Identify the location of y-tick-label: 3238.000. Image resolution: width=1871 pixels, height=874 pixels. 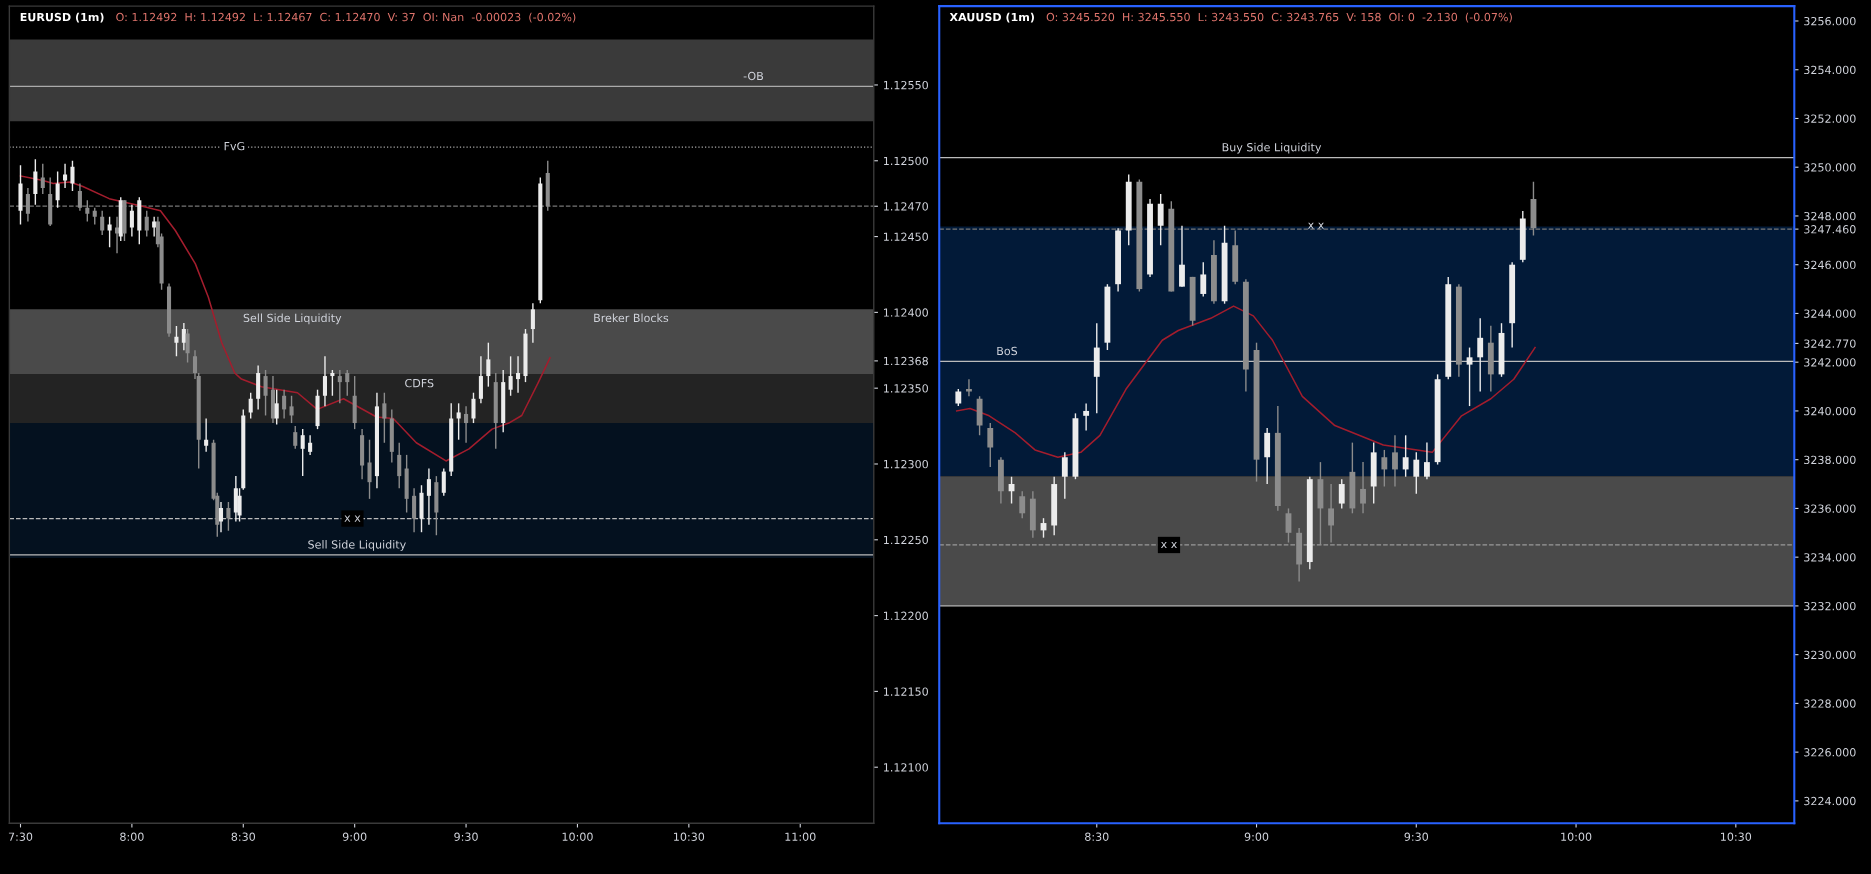
(1830, 460).